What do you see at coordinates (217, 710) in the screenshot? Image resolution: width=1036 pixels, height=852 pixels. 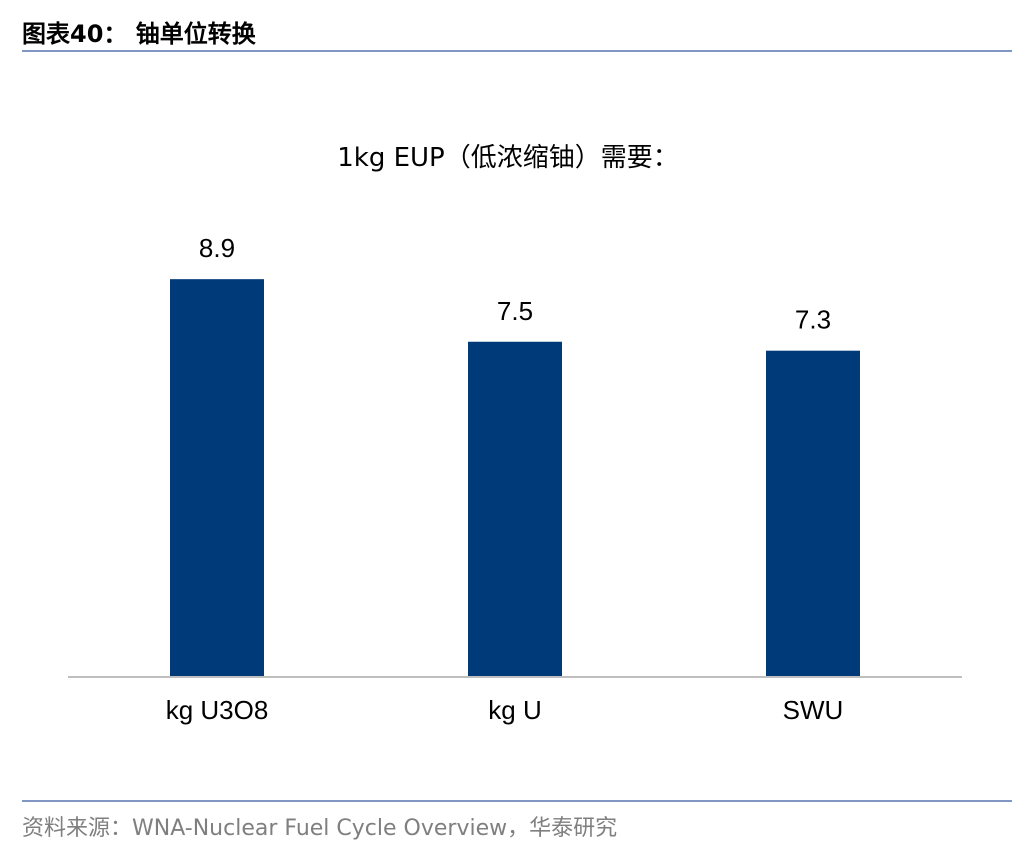 I see `x-tick-label-0: kg U3O8` at bounding box center [217, 710].